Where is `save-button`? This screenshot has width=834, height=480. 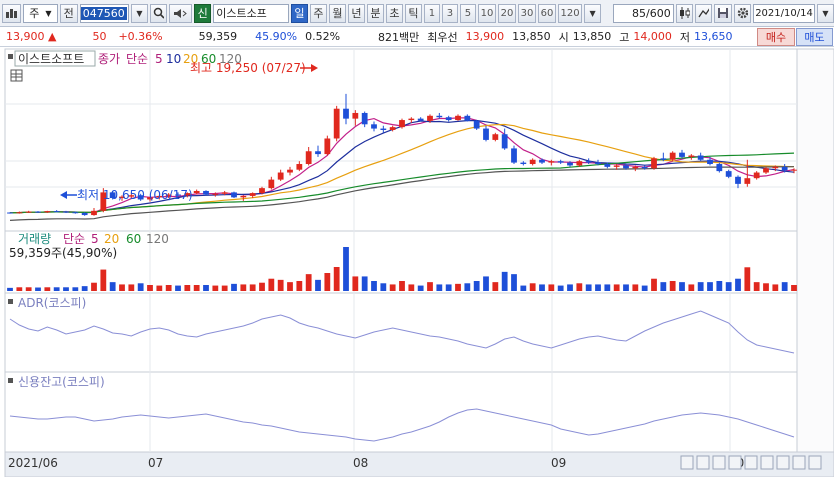 save-button is located at coordinates (723, 13).